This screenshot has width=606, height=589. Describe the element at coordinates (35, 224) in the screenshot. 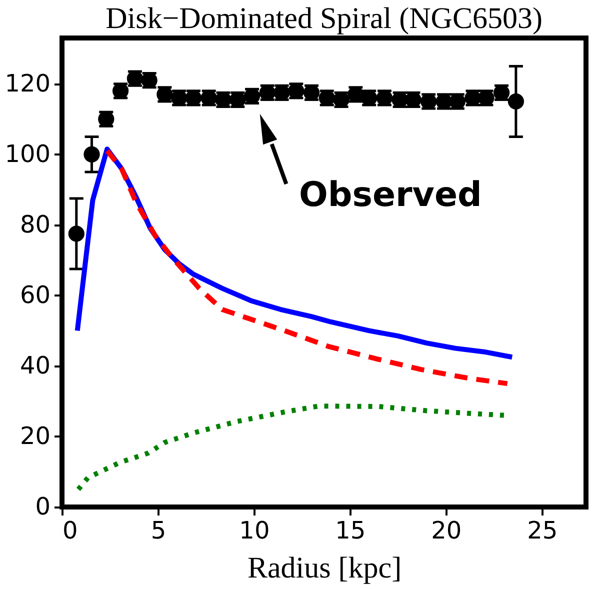

I see `y-tick-label: 80` at that location.